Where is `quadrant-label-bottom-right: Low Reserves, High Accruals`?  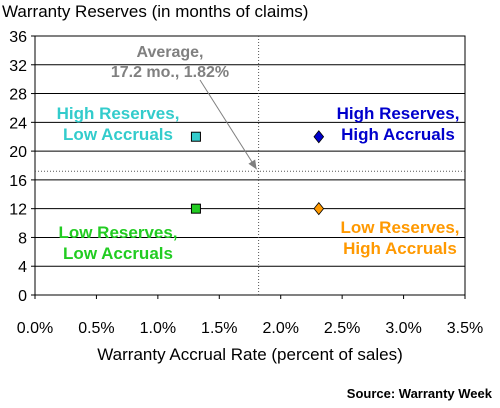 quadrant-label-bottom-right: Low Reserves, High Accruals is located at coordinates (400, 238).